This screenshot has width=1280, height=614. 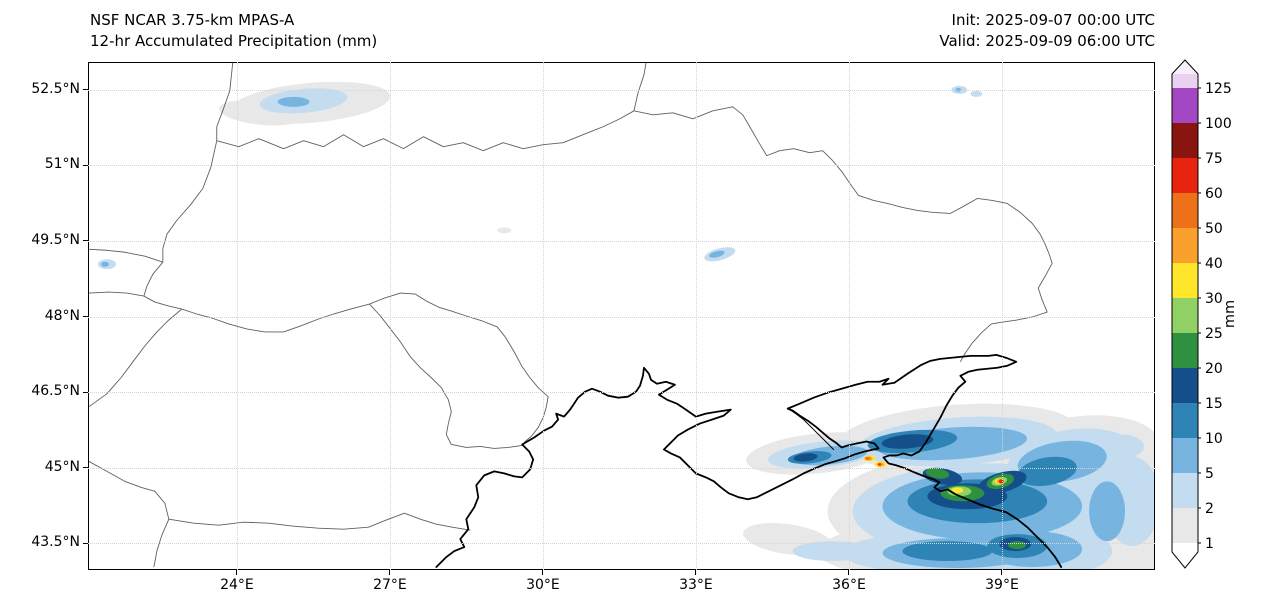 What do you see at coordinates (696, 585) in the screenshot?
I see `lon-tick-label: 33°E` at bounding box center [696, 585].